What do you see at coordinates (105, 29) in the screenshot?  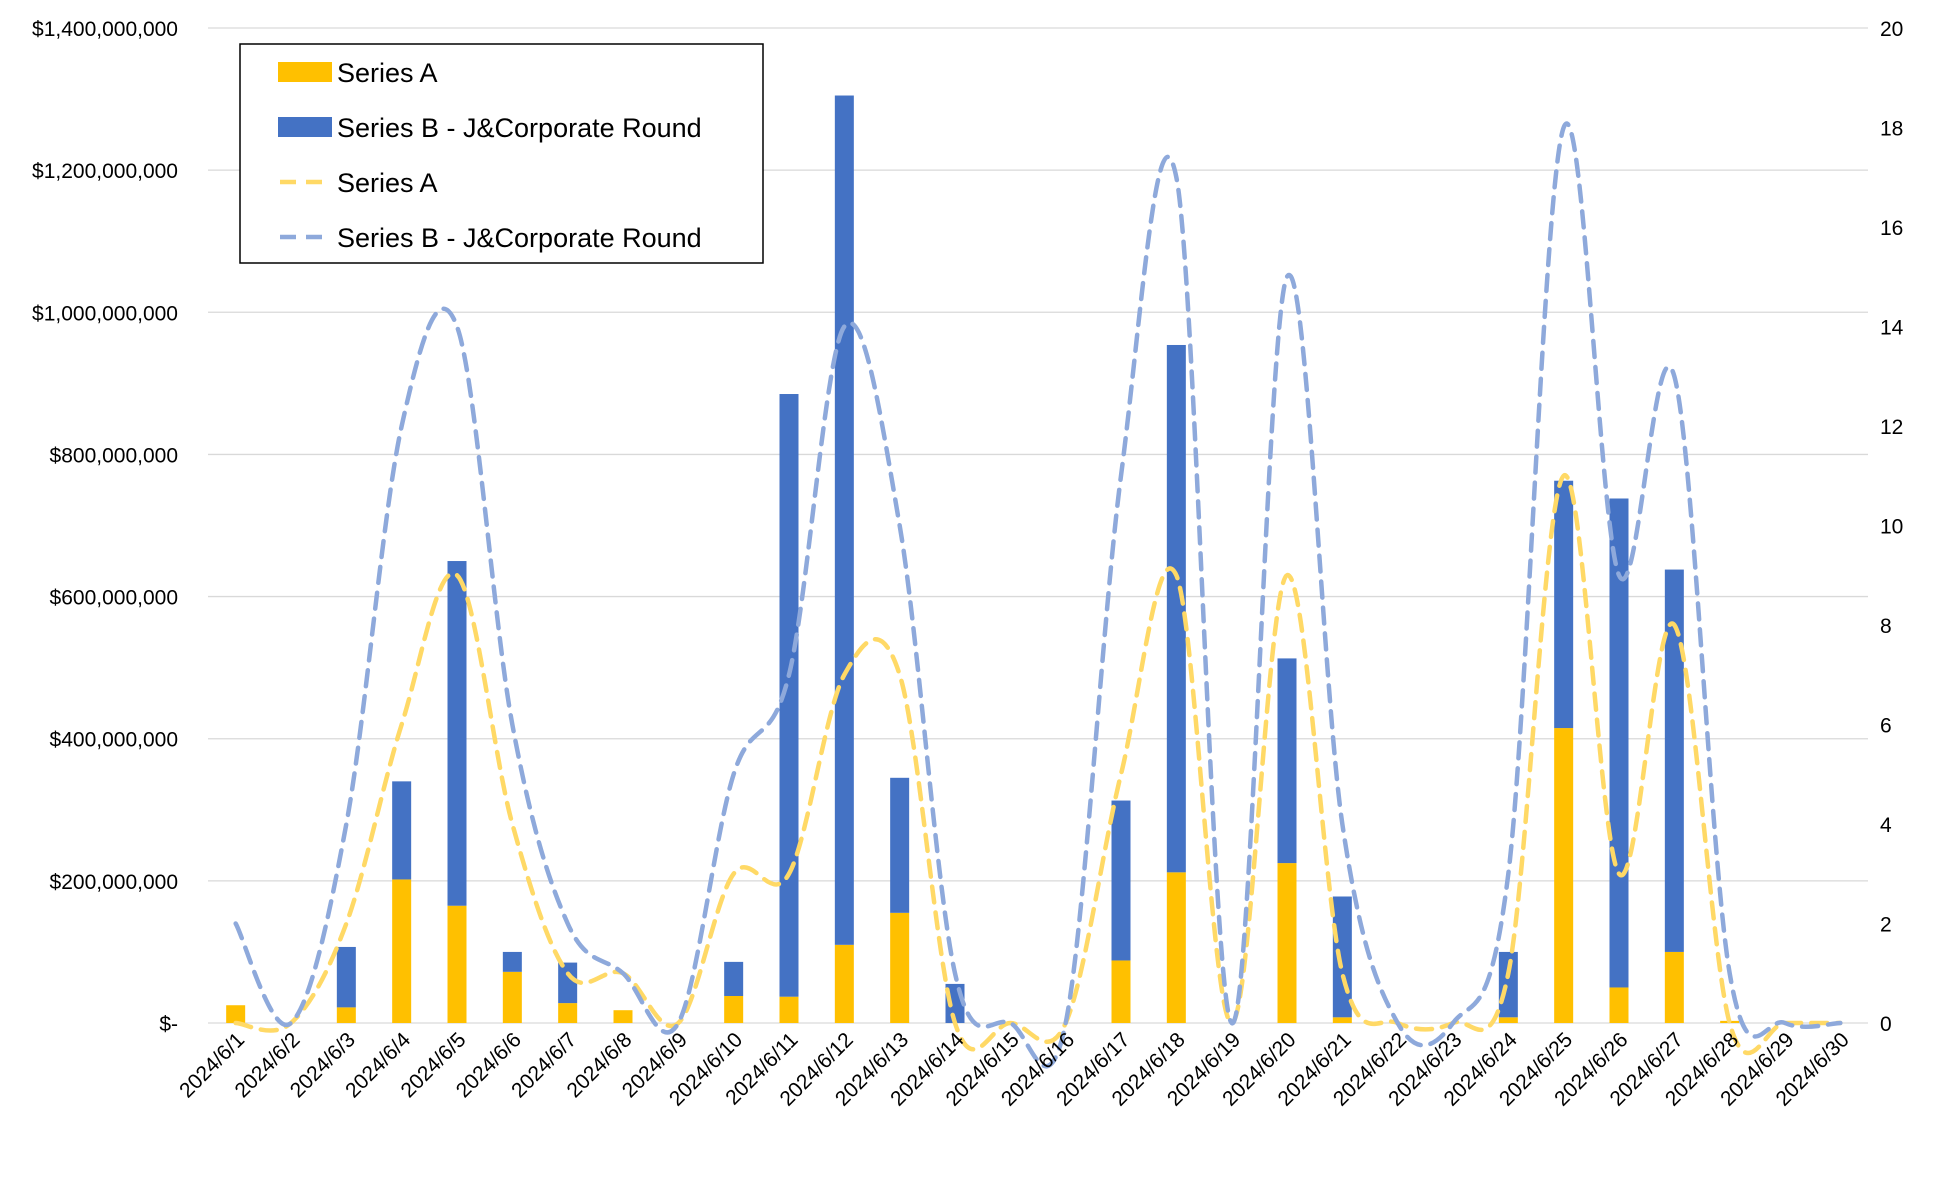 I see `y-left-tick-label: $1,400,000,000` at bounding box center [105, 29].